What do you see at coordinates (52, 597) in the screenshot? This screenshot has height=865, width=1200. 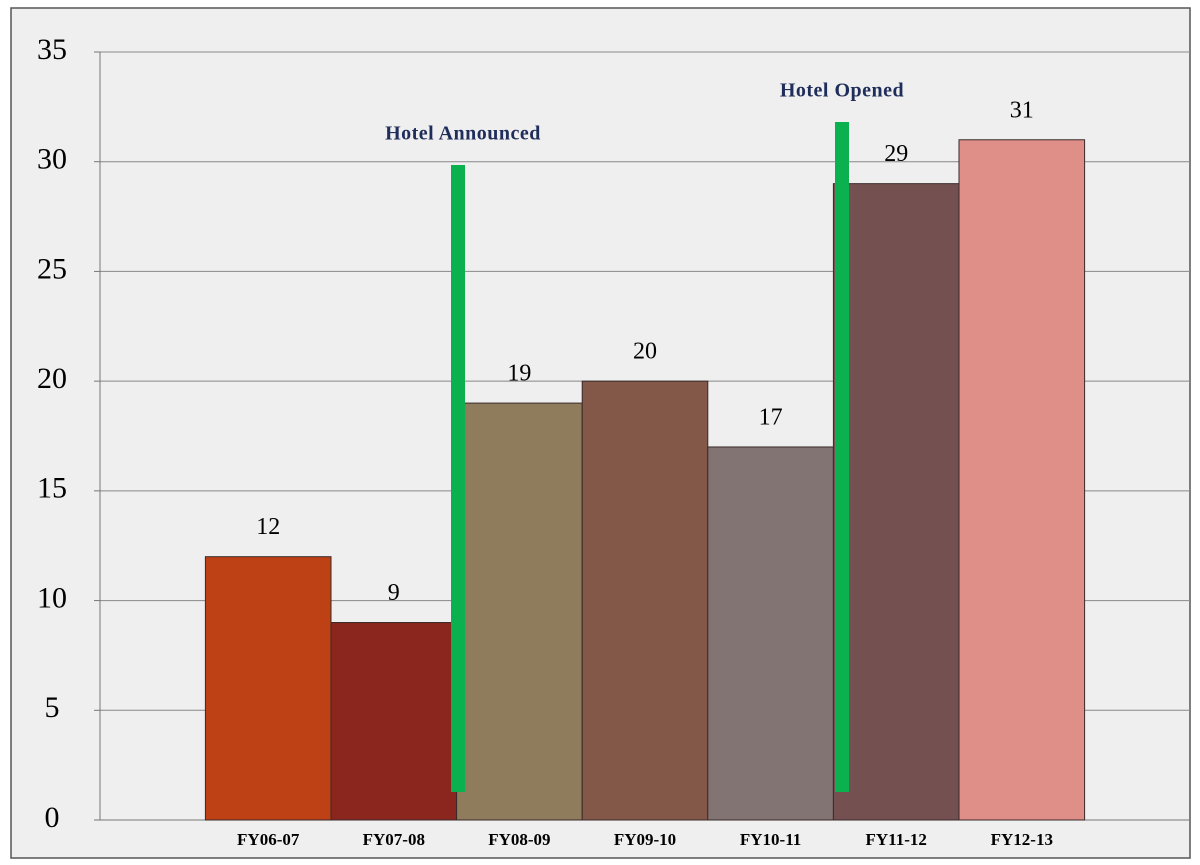 I see `y-tick-label: 10` at bounding box center [52, 597].